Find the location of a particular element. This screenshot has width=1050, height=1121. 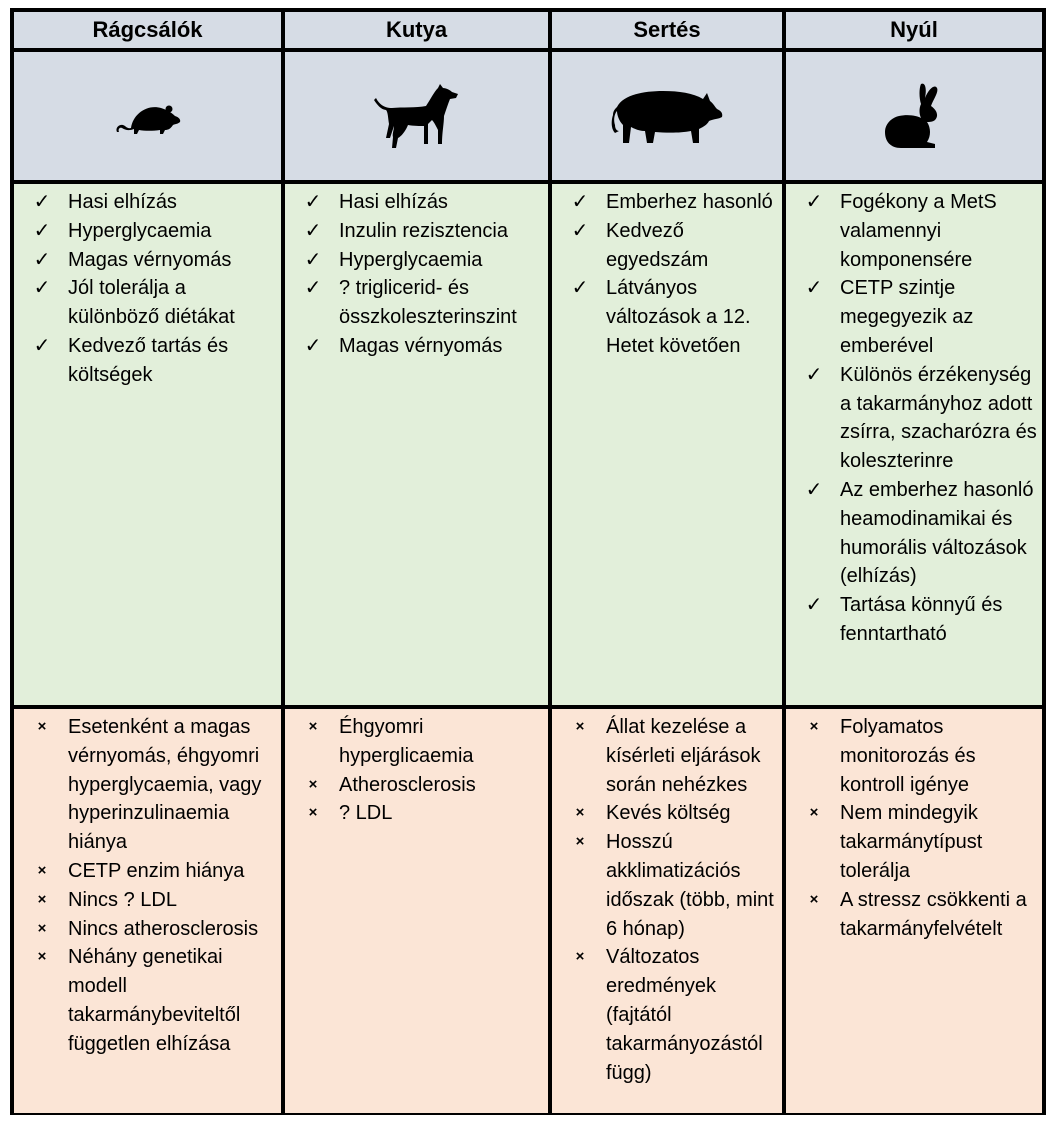

con-item: × CETP enzim hiánya is located at coordinates (147, 871).